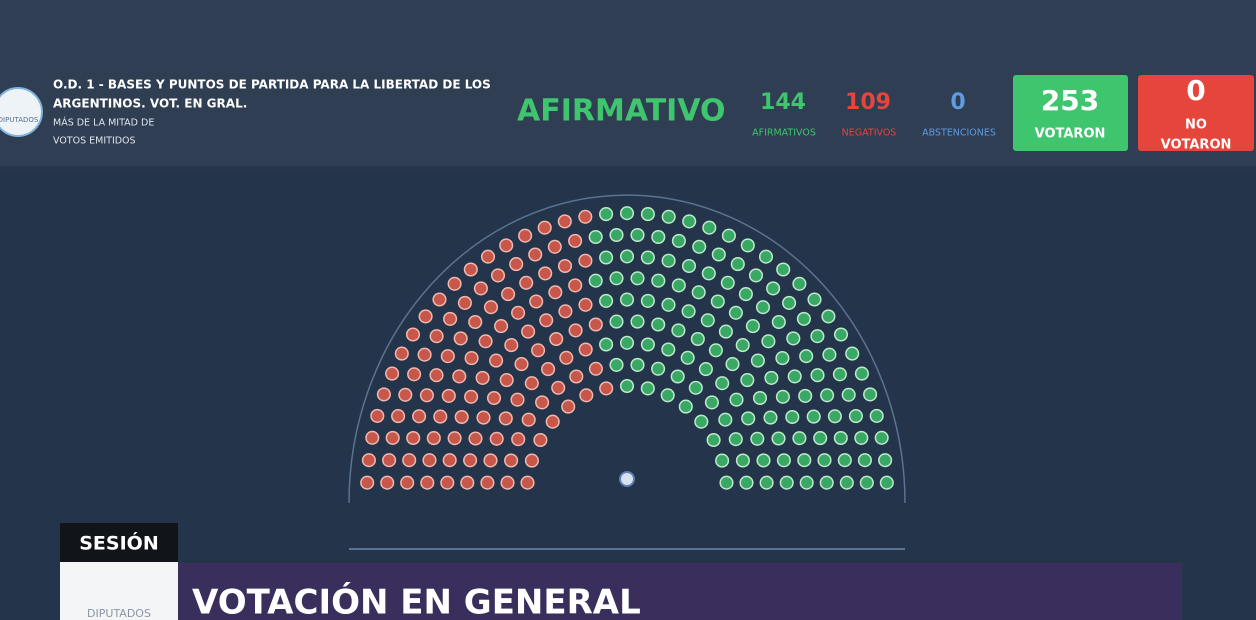 The image size is (1256, 620). What do you see at coordinates (416, 601) in the screenshot?
I see `banner-text: VOTACIÓN EN GENERAL` at bounding box center [416, 601].